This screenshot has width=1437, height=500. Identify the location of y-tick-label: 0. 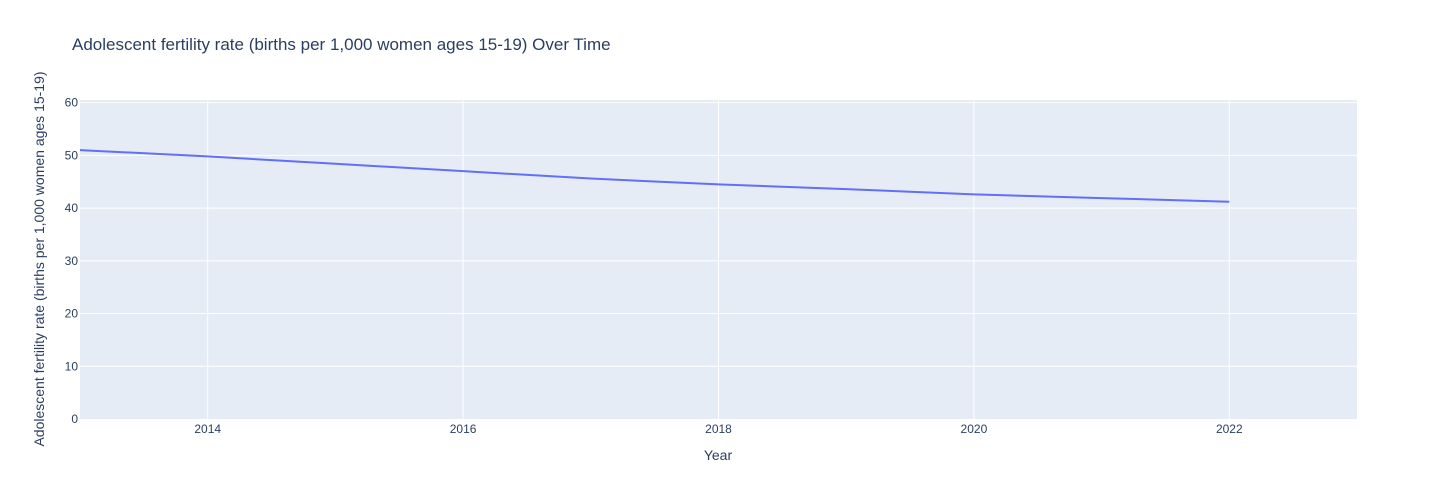
(74, 419).